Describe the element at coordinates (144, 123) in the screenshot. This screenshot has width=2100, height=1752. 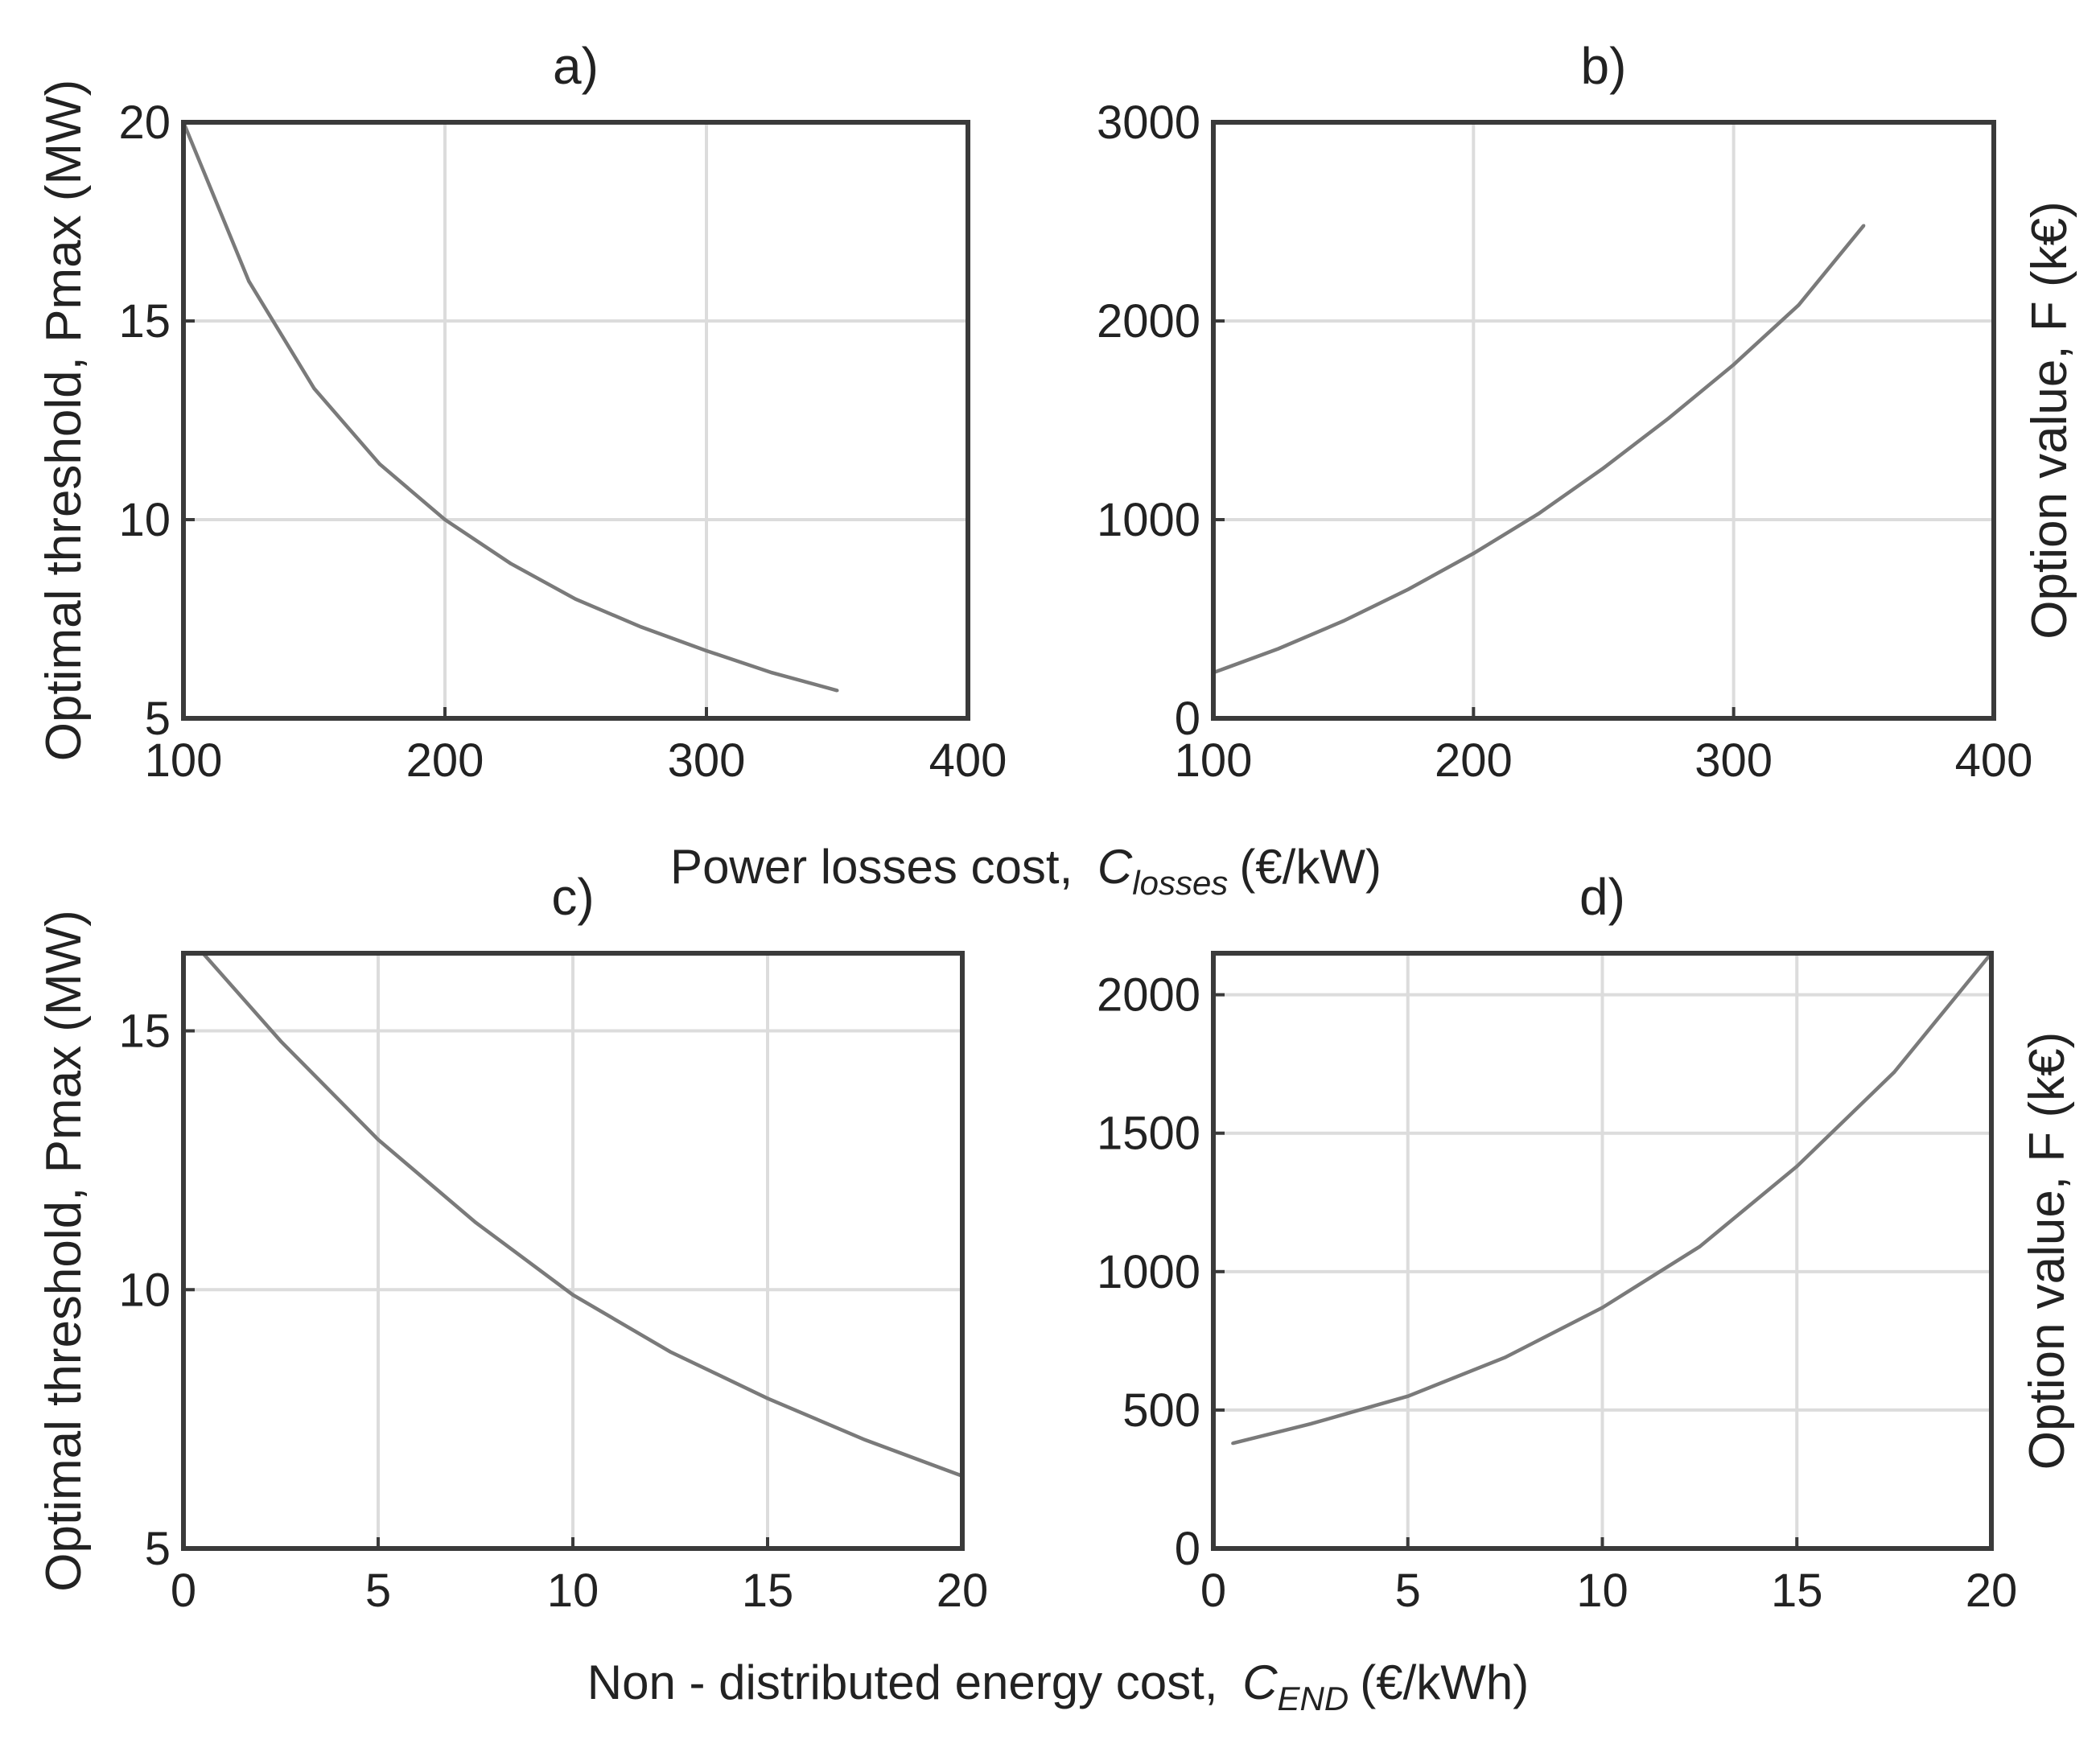
I see `y-tick-label: 20` at that location.